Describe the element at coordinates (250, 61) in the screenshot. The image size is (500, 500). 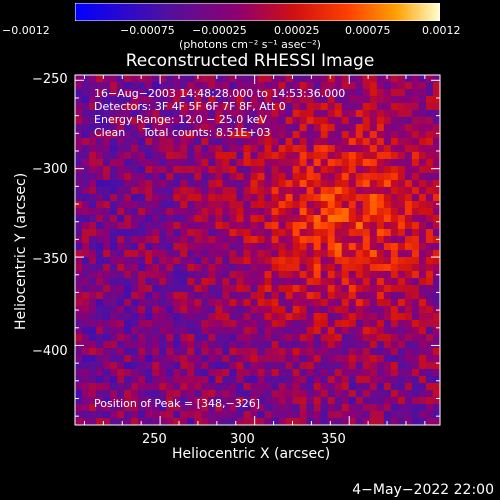
I see `chart-title: Reconstructed RHESSI Image` at that location.